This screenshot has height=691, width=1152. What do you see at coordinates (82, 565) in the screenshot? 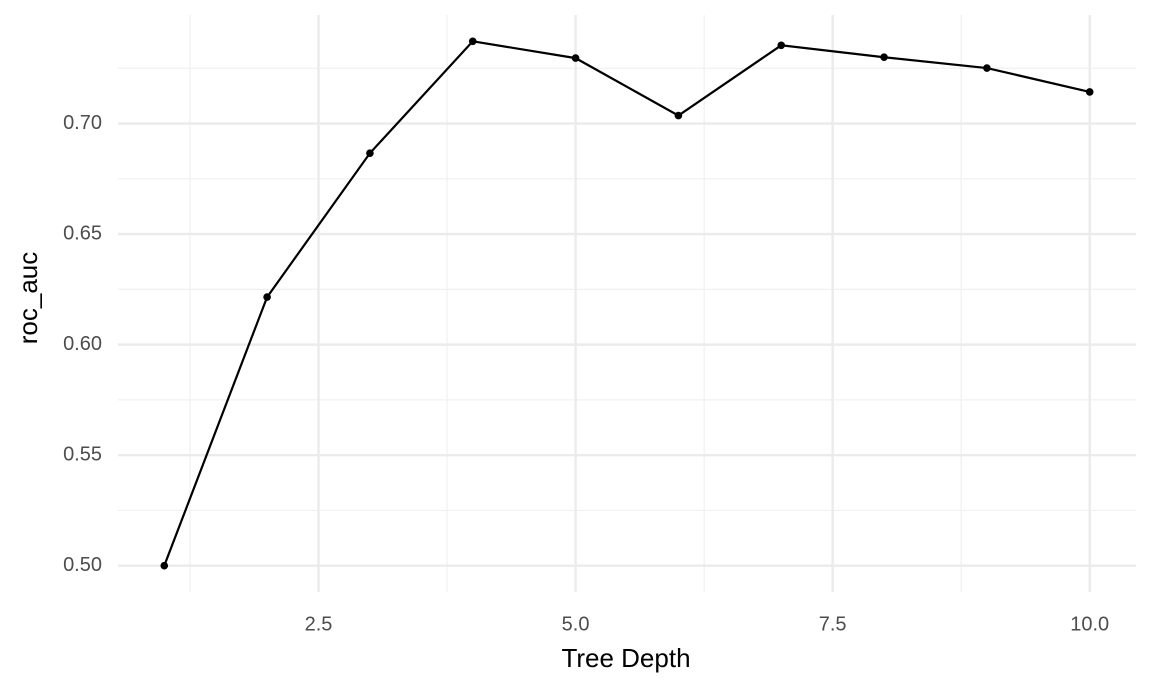
I see `y-tick-label: 0.50` at bounding box center [82, 565].